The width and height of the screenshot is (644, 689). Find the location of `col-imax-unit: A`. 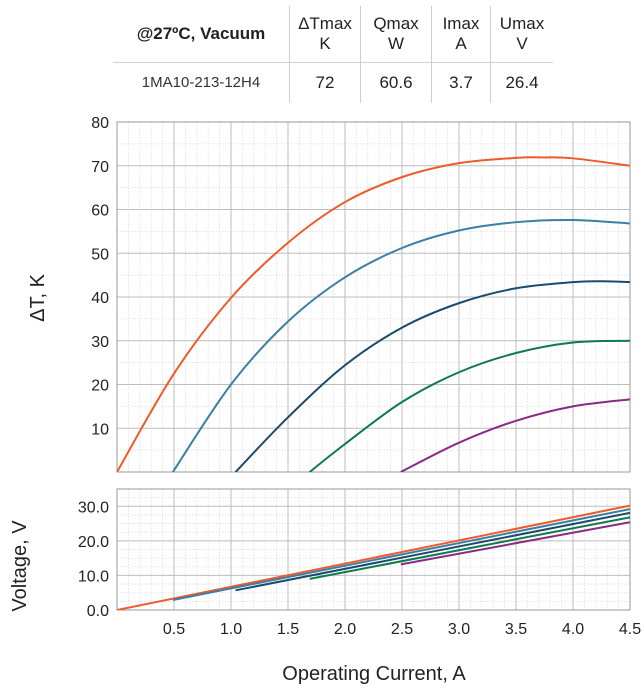

col-imax-unit: A is located at coordinates (461, 43).